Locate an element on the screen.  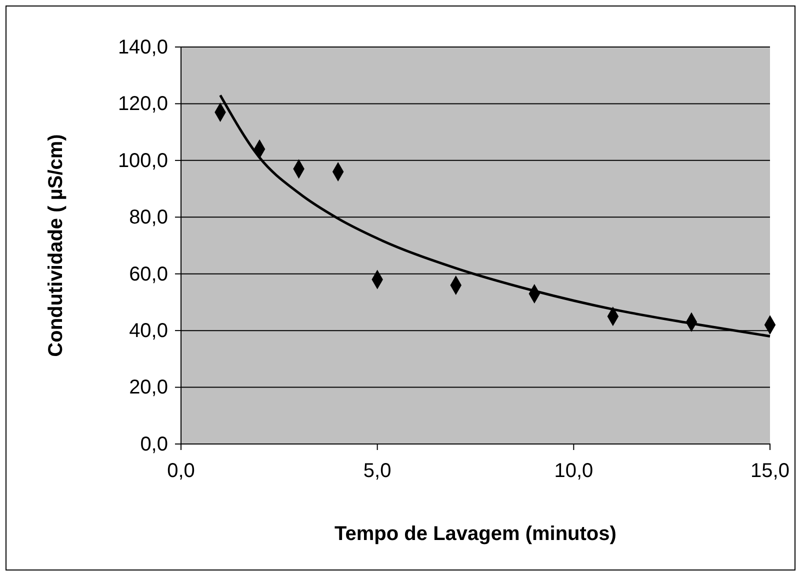
y-tick-label: 100,0 is located at coordinates (143, 161).